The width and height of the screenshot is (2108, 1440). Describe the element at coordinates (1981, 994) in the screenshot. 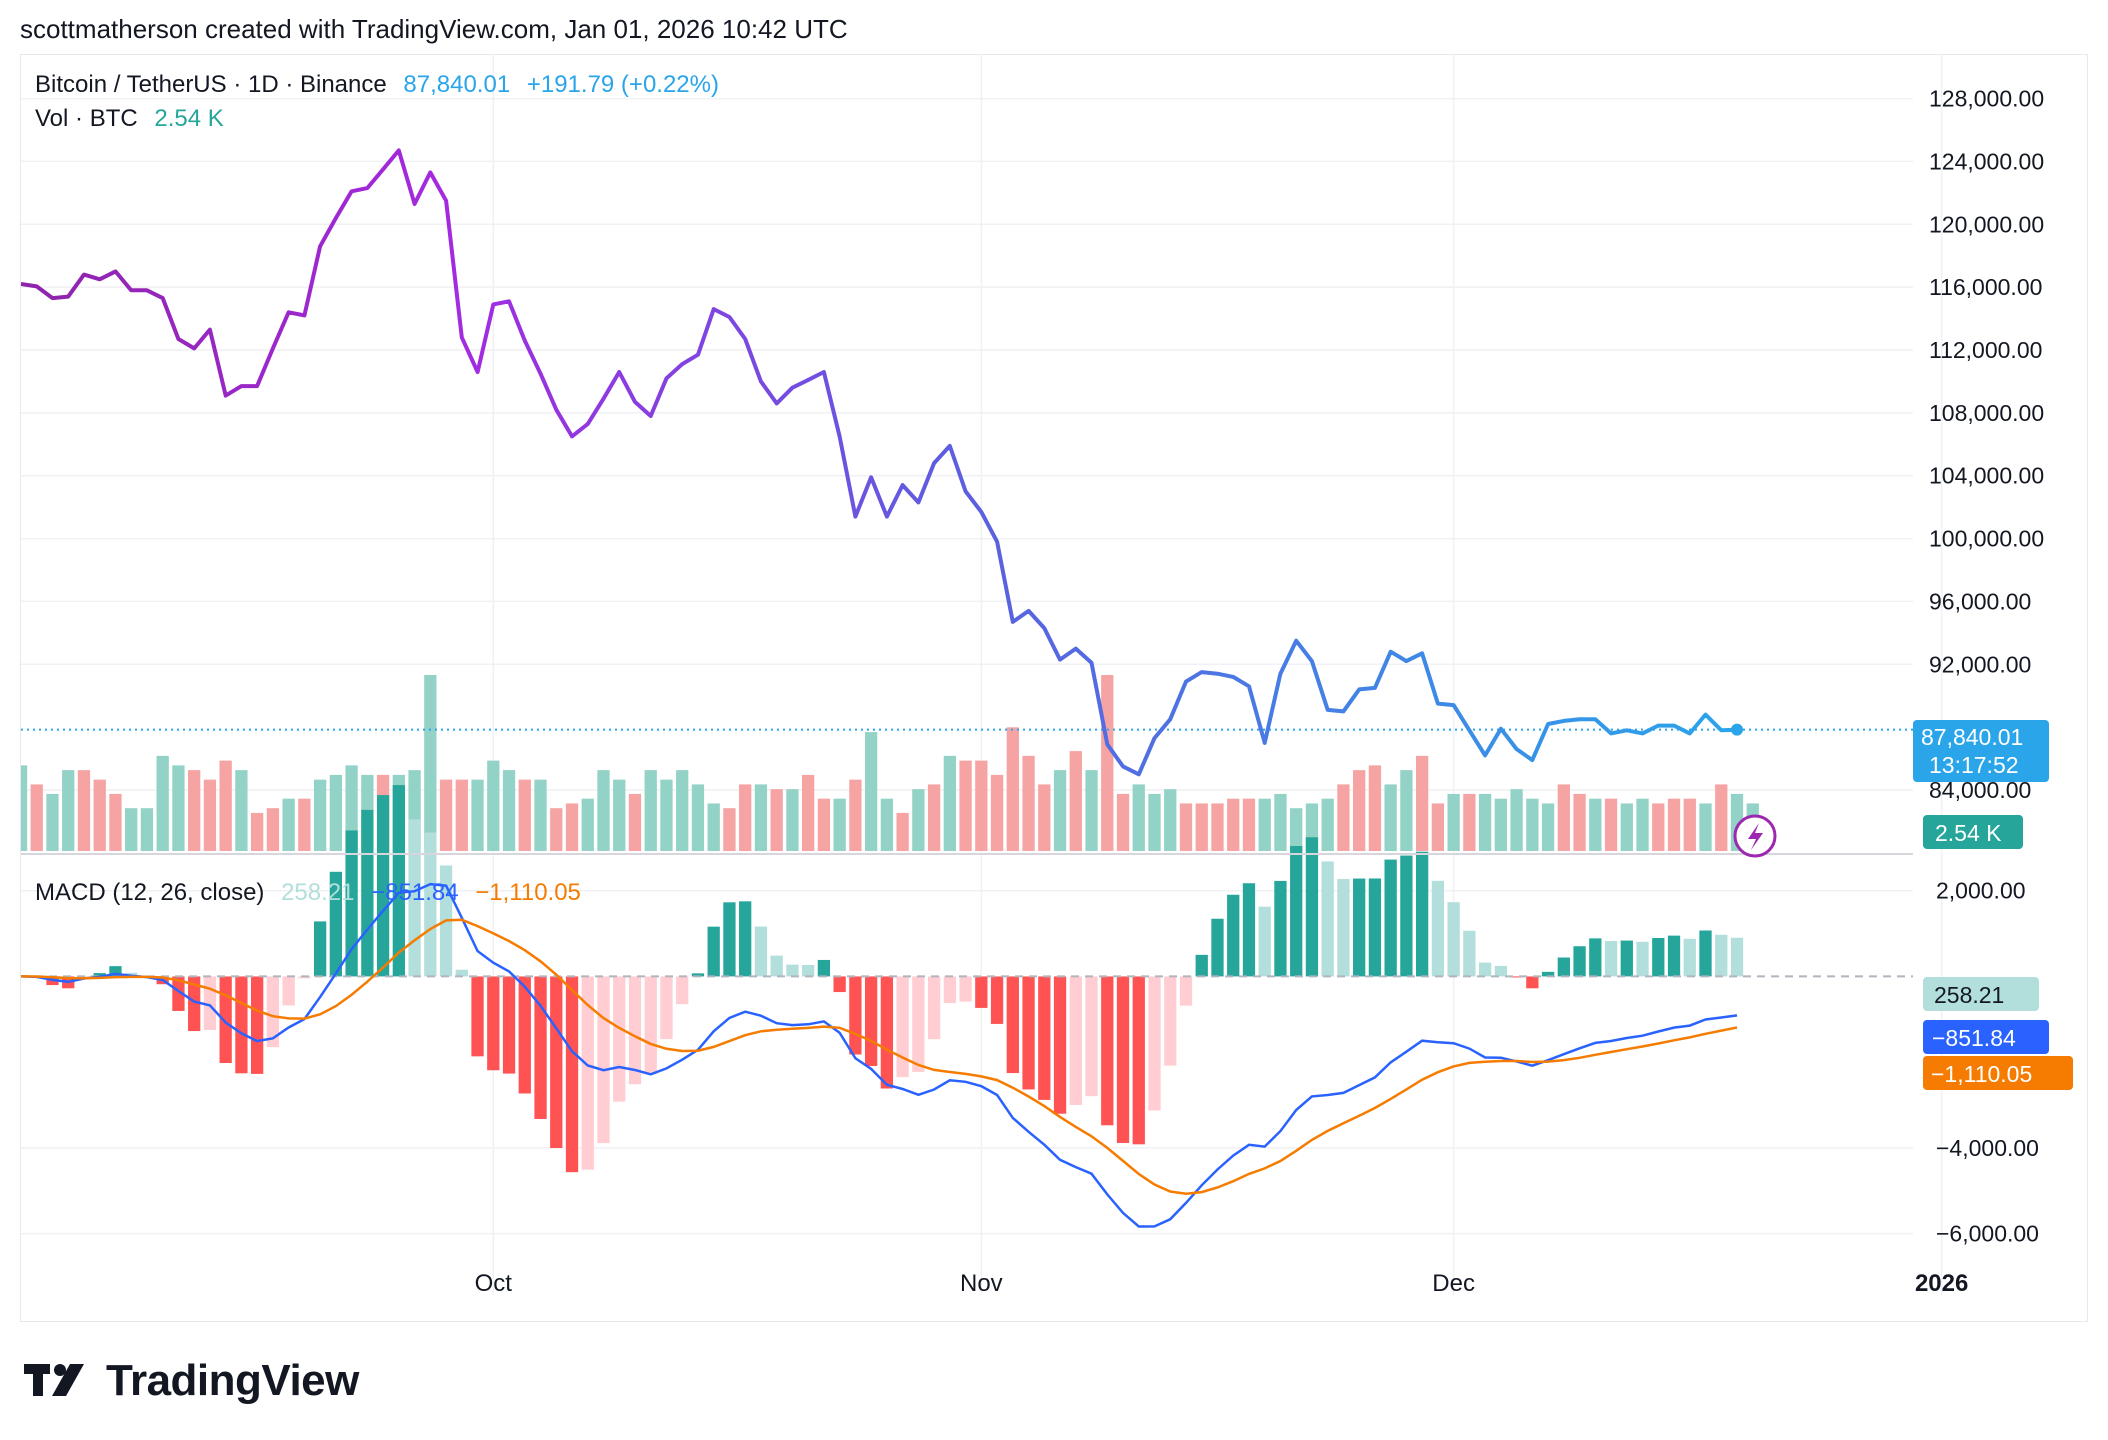

I see `histogram-tag: 258.21` at that location.